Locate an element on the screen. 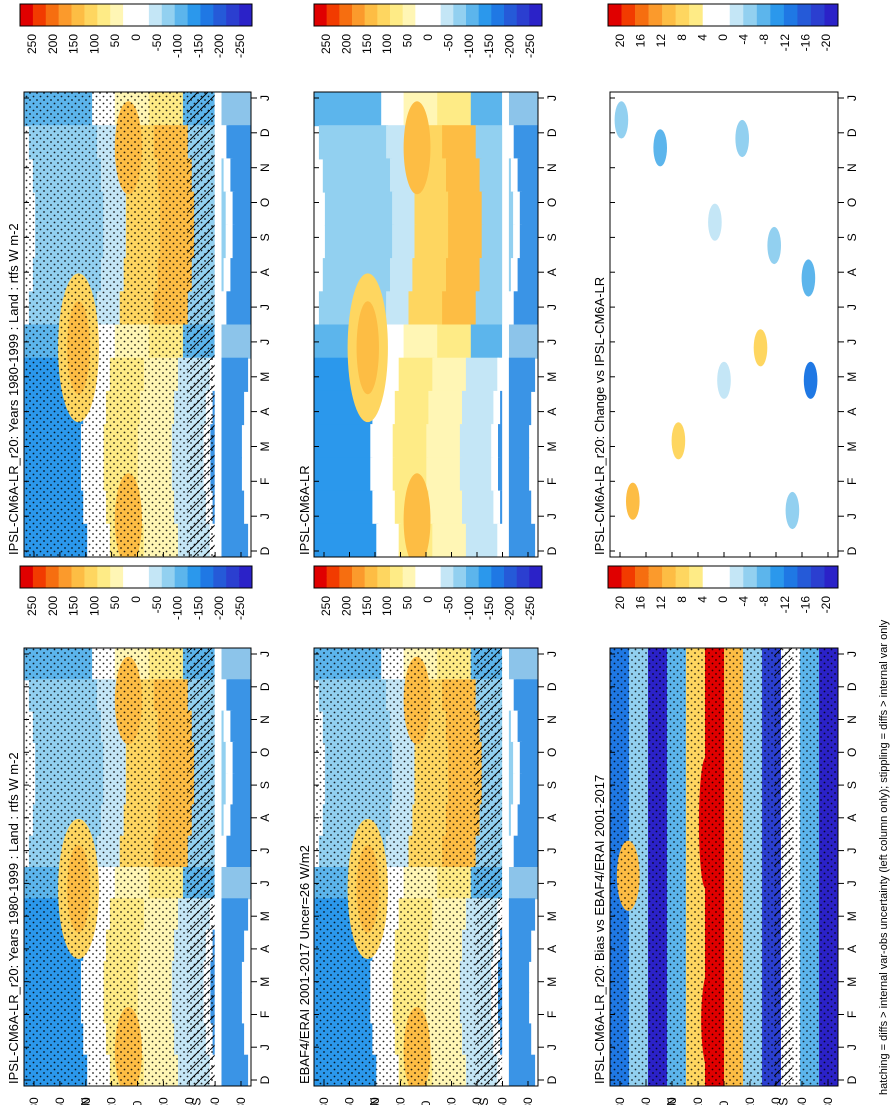  colorbar-tick-label: 50 is located at coordinates (408, 41).